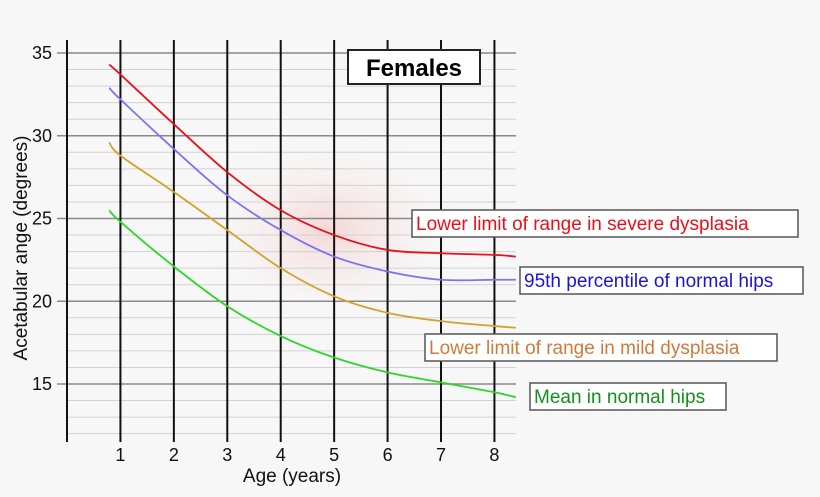  What do you see at coordinates (388, 455) in the screenshot?
I see `x-tick-label: 6` at bounding box center [388, 455].